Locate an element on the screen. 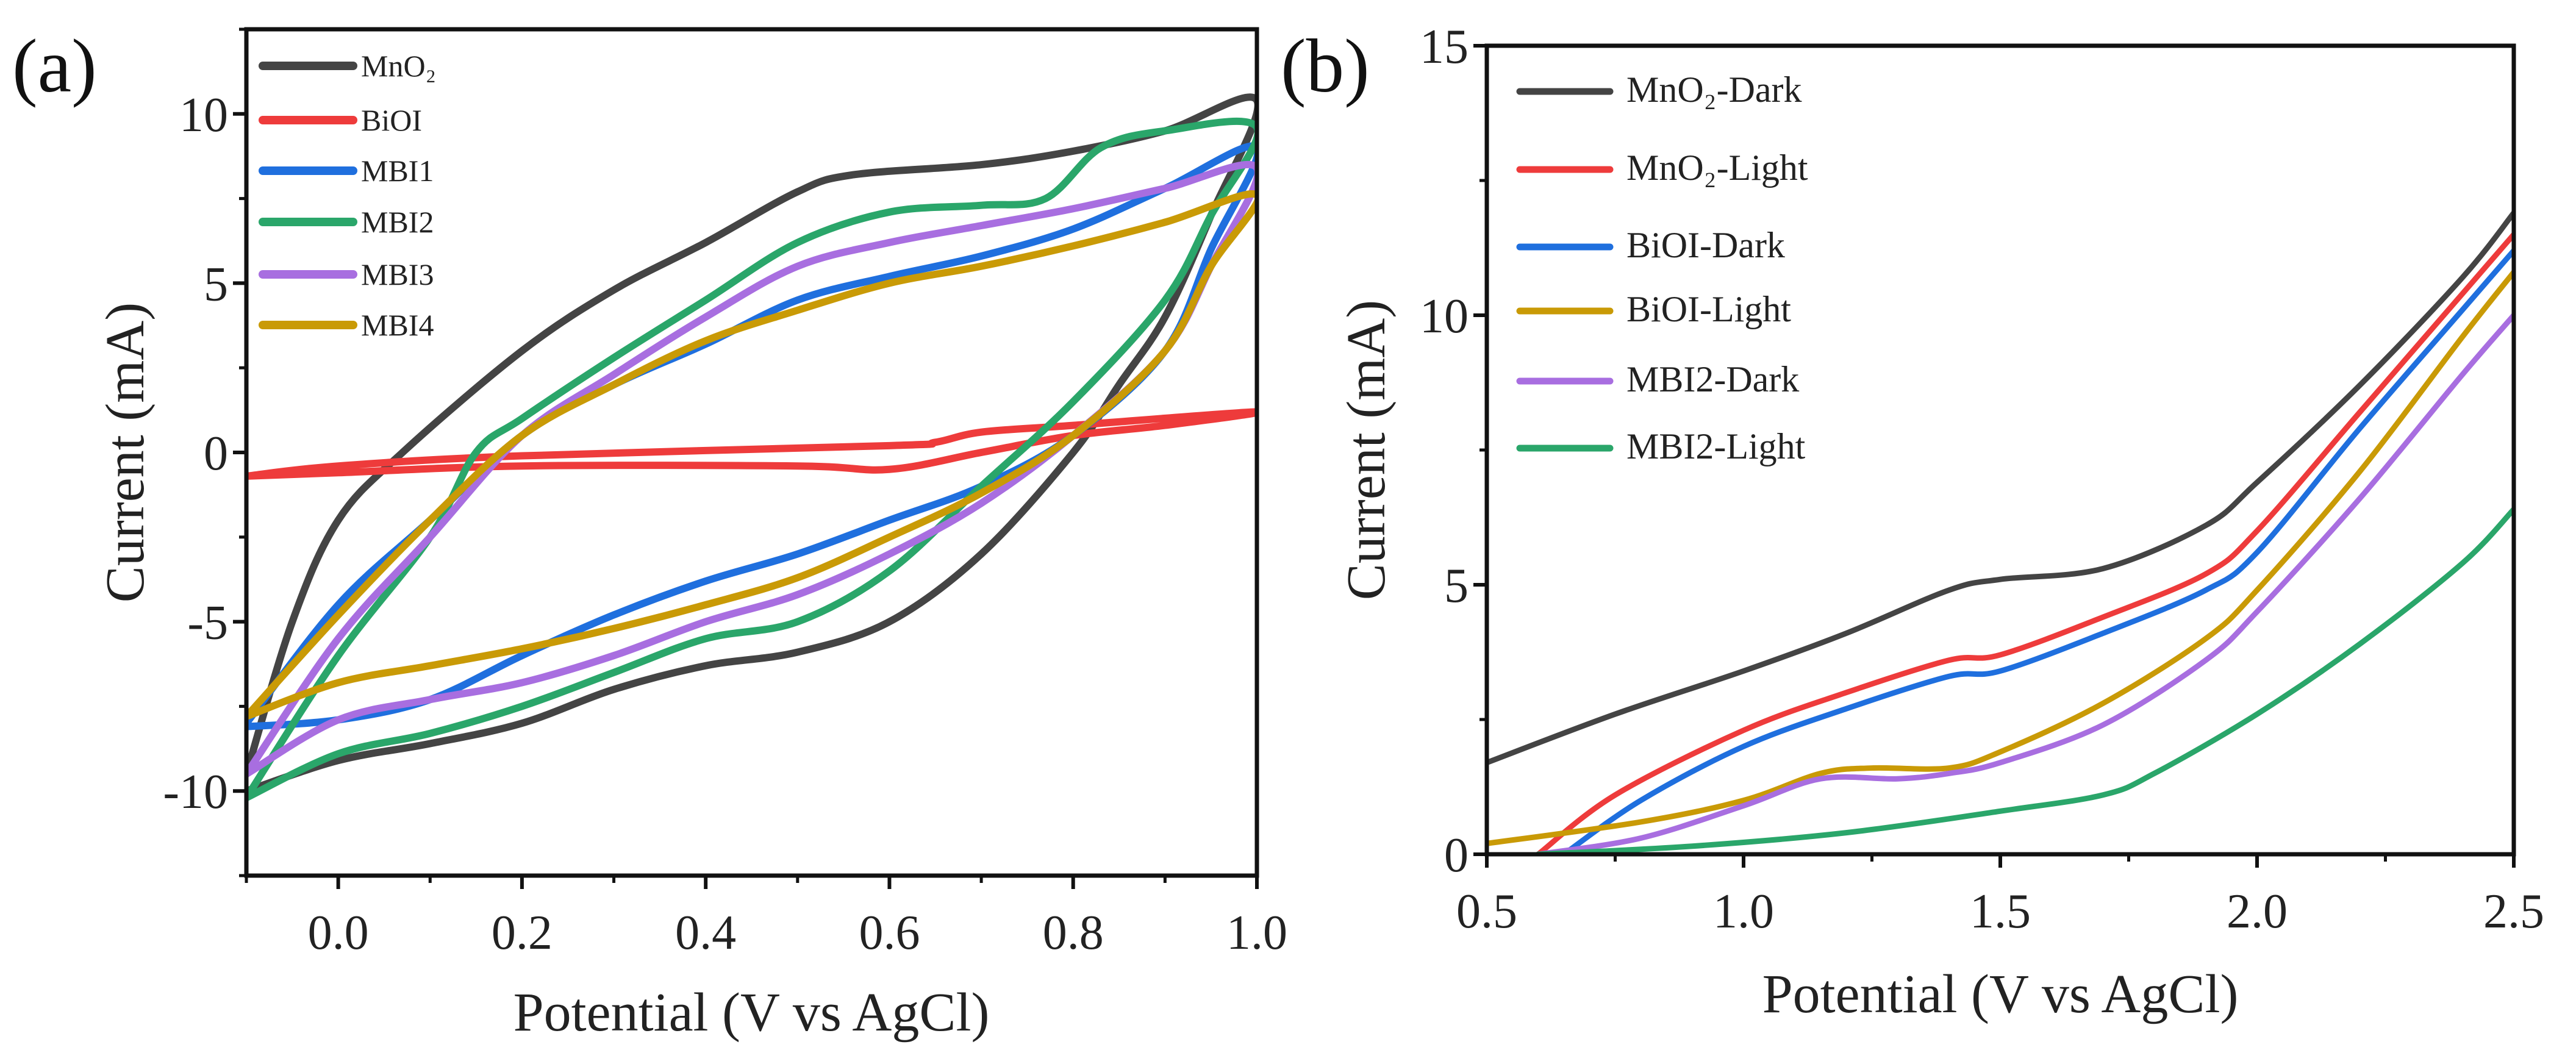 The image size is (2576, 1050). series-line-bioi is located at coordinates (751, 444).